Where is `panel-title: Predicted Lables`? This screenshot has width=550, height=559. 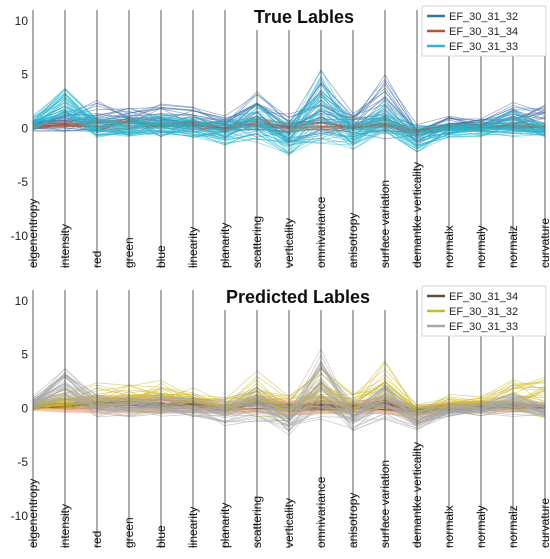 panel-title: Predicted Lables is located at coordinates (298, 297).